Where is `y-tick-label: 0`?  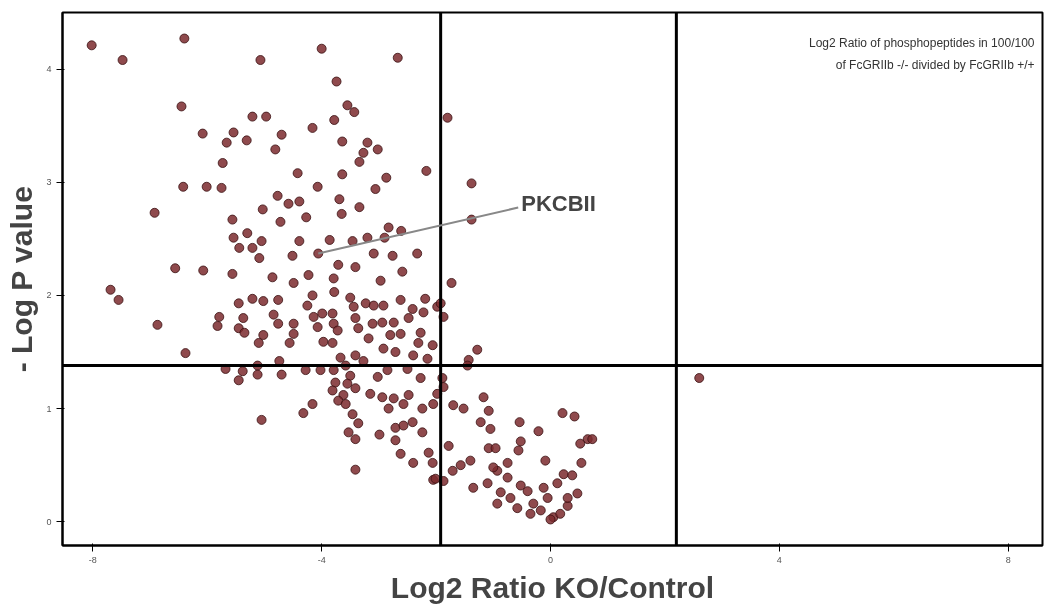
y-tick-label: 0 is located at coordinates (49, 521).